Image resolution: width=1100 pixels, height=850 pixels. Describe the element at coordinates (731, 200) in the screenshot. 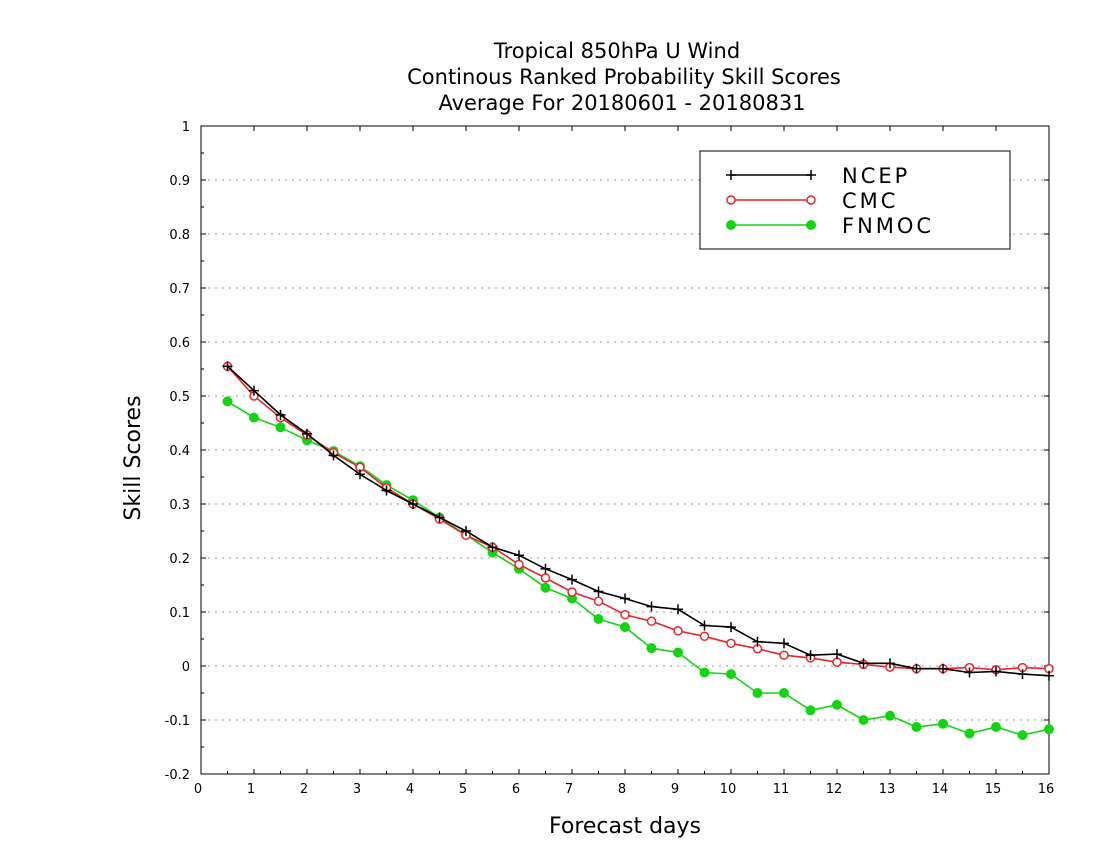

I see `legend-marker-start-cmc` at that location.